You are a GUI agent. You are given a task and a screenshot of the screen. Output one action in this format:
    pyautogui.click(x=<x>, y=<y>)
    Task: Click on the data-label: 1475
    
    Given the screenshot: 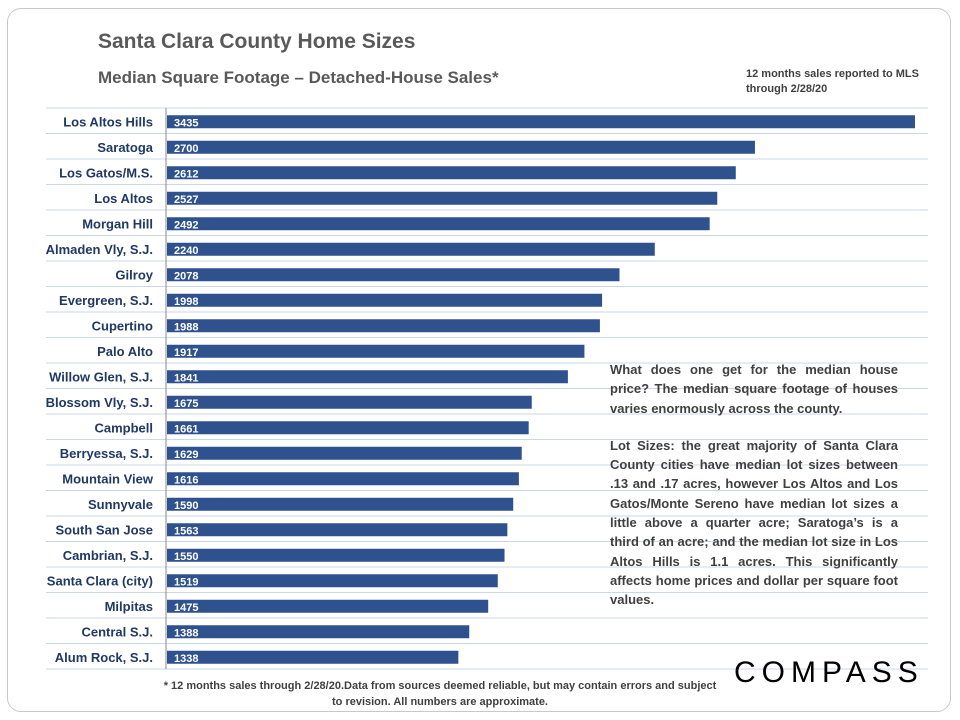 What is the action you would take?
    pyautogui.click(x=186, y=608)
    